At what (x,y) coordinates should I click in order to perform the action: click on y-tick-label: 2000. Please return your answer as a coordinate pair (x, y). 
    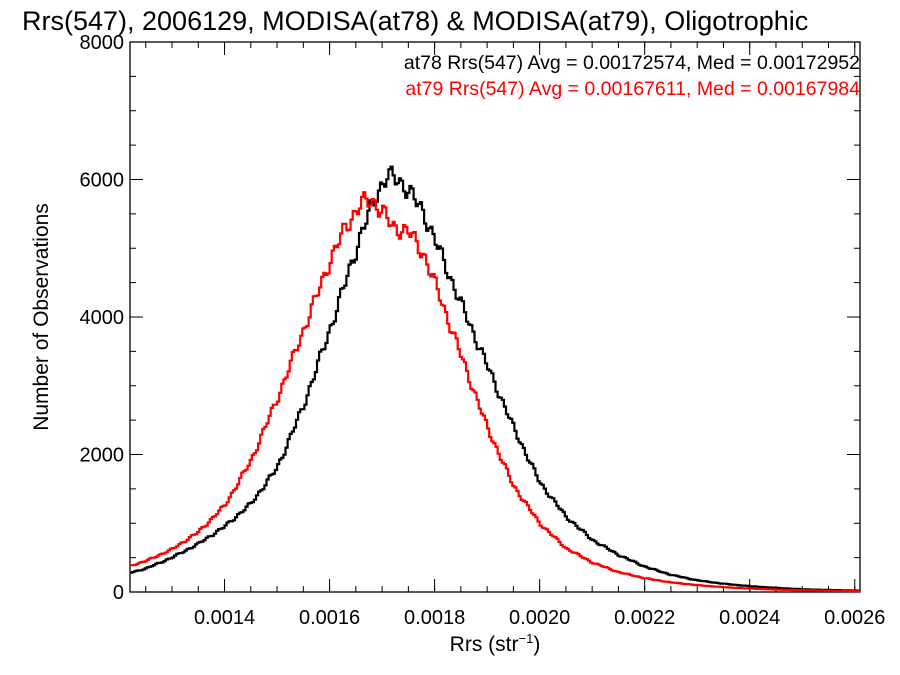
    Looking at the image, I should click on (102, 456).